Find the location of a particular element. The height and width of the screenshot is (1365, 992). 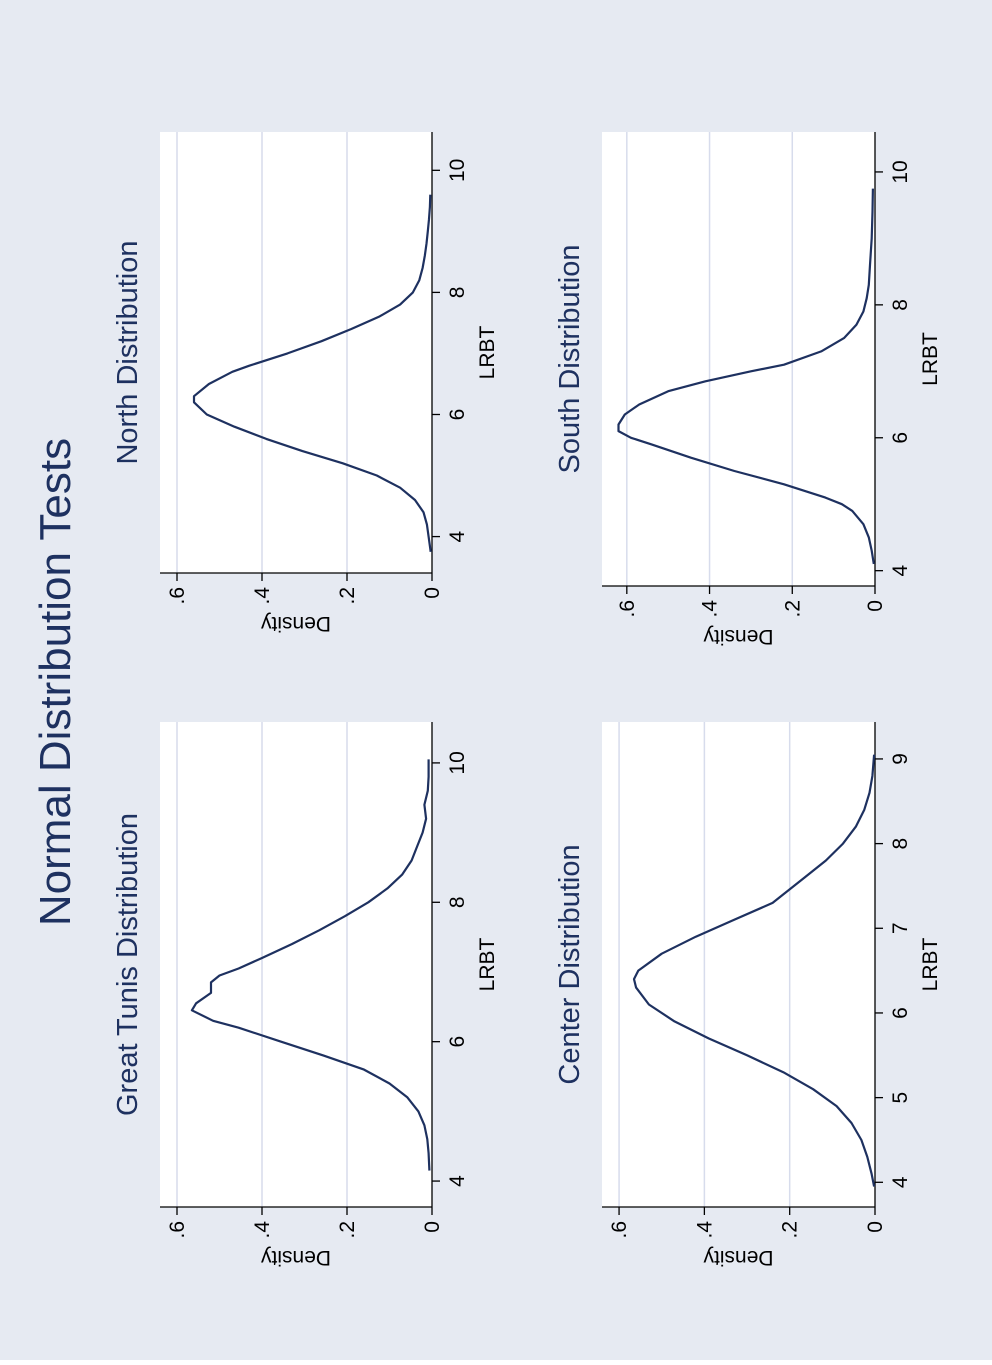

panel-title: South Distribution is located at coordinates (570, 359).